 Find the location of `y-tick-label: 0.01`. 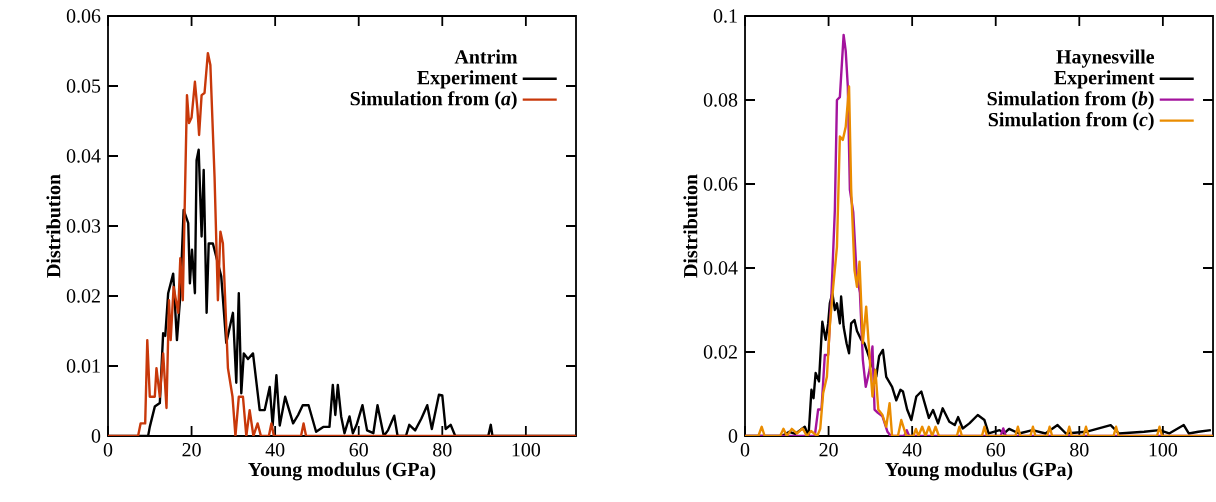

y-tick-label: 0.01 is located at coordinates (83, 366).